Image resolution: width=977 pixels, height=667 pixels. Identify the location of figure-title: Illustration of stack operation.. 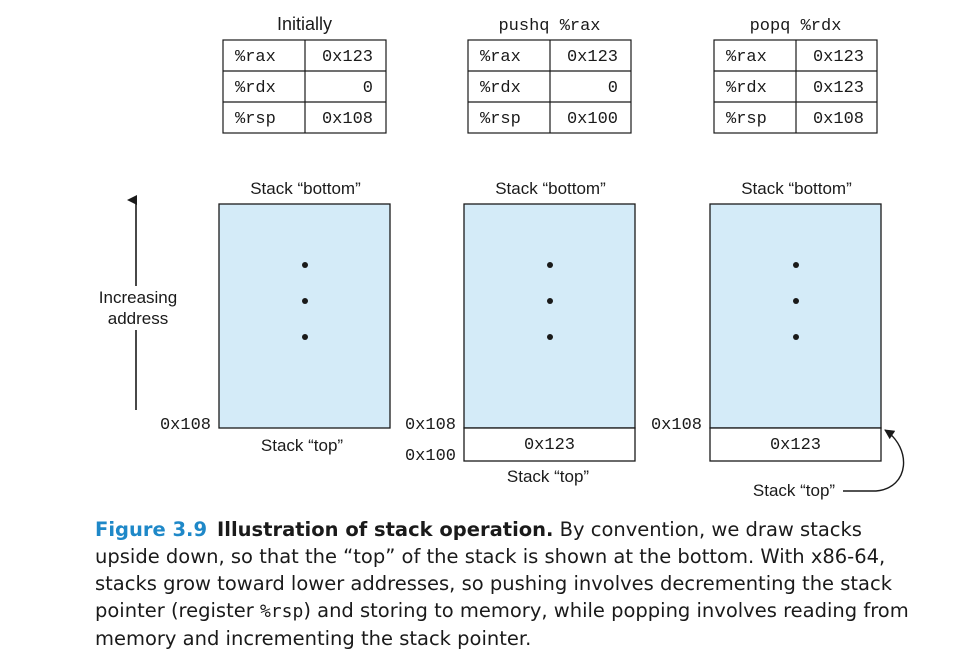
(385, 529).